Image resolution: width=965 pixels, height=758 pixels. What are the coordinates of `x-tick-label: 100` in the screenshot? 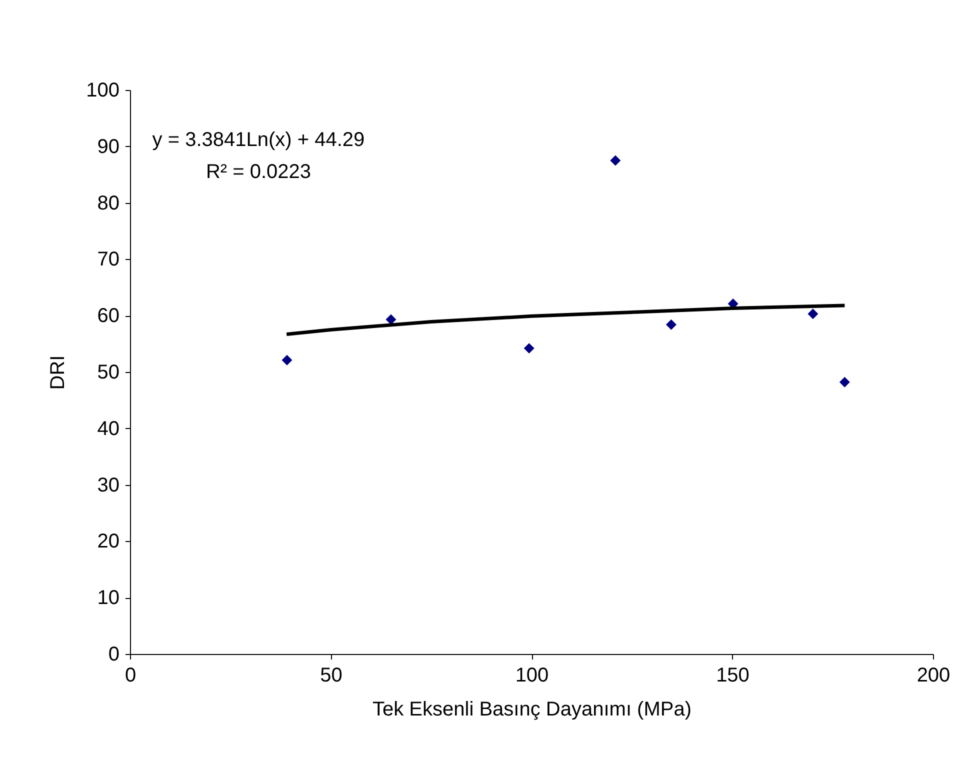 It's located at (532, 675).